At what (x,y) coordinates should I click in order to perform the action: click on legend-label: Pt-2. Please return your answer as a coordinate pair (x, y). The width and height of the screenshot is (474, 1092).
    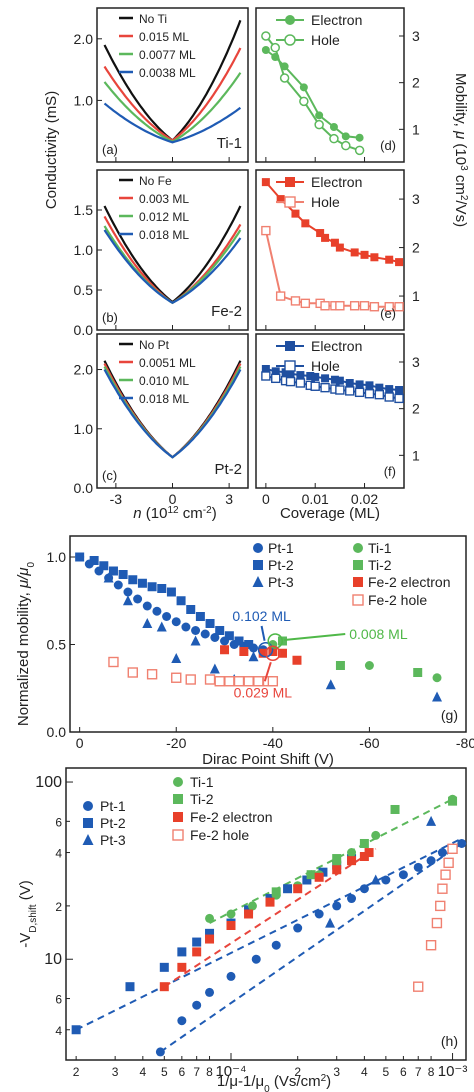
    Looking at the image, I should click on (281, 565).